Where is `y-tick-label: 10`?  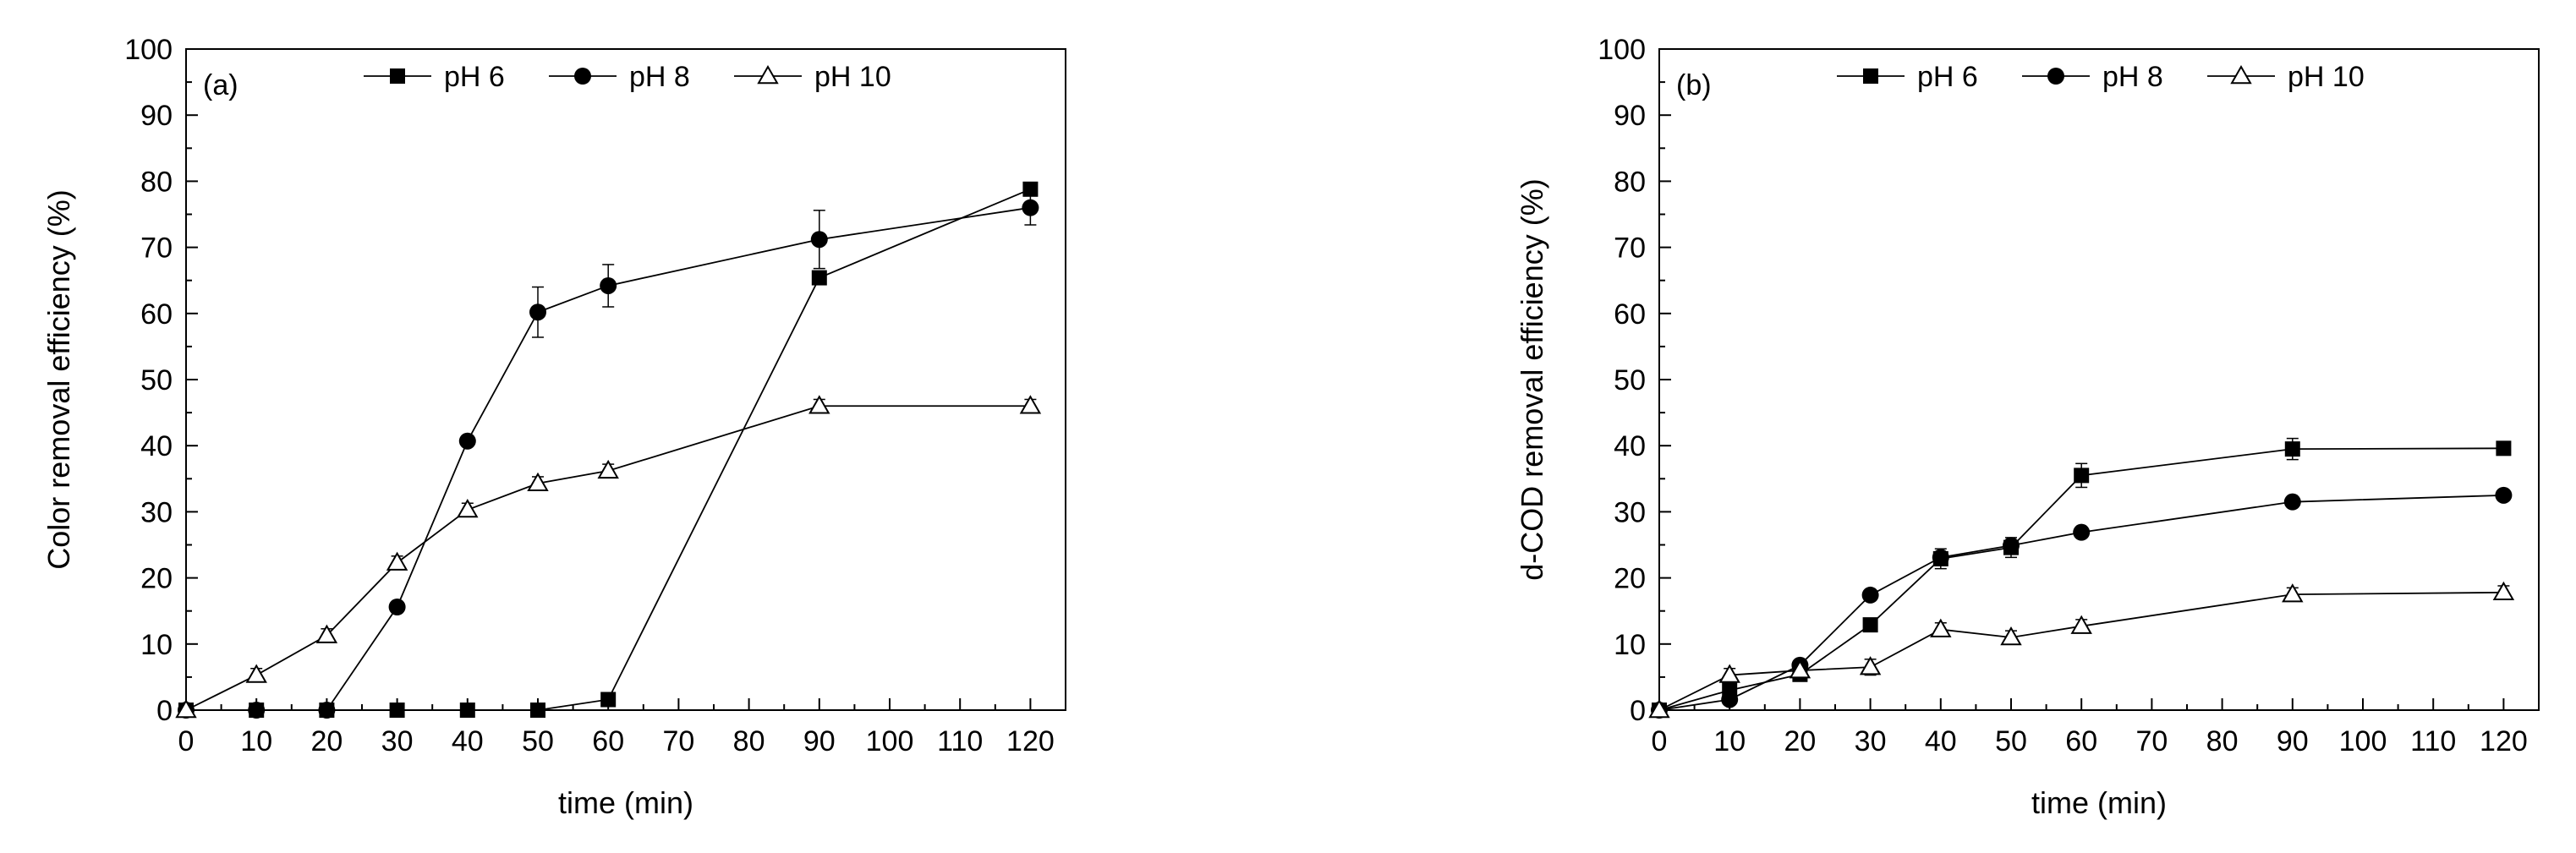 y-tick-label: 10 is located at coordinates (156, 645).